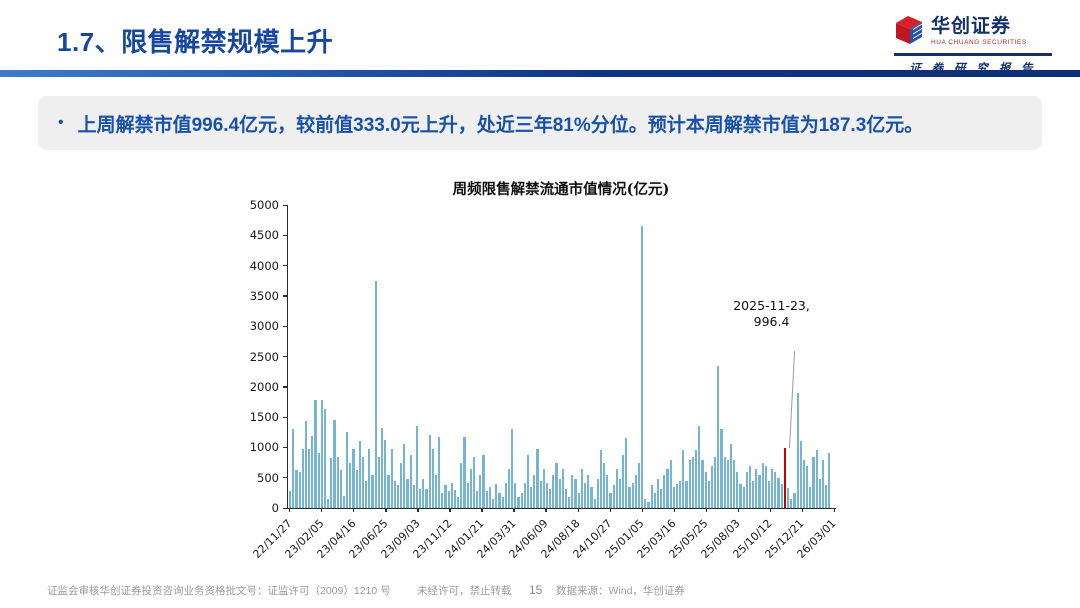 Image resolution: width=1080 pixels, height=608 pixels. What do you see at coordinates (264, 417) in the screenshot?
I see `y-tick-label: 1500` at bounding box center [264, 417].